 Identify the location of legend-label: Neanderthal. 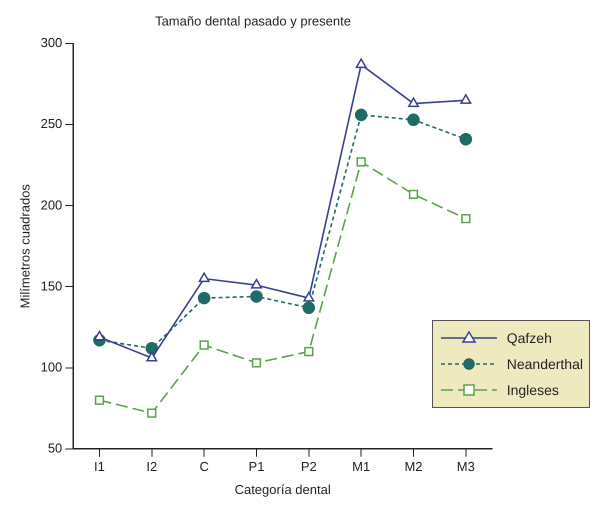
(544, 364).